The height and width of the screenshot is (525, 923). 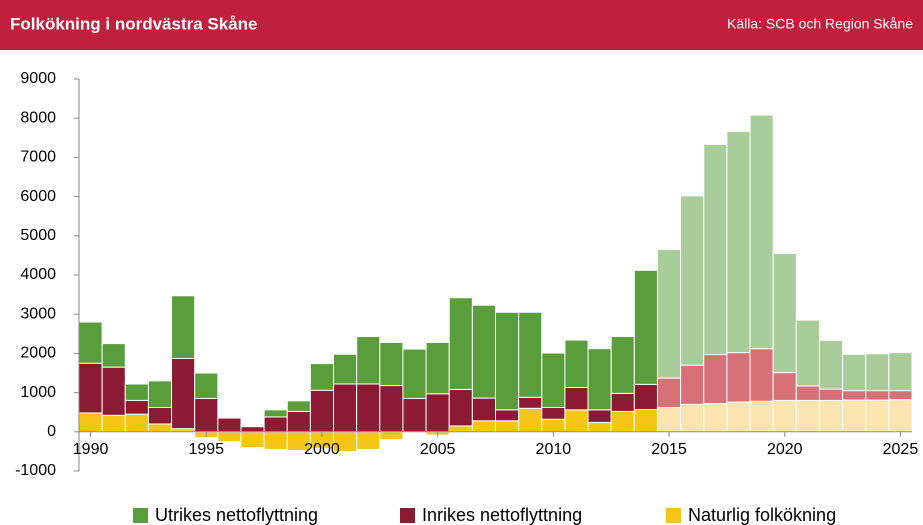 I want to click on y-tick-label: -1000, so click(x=35, y=470).